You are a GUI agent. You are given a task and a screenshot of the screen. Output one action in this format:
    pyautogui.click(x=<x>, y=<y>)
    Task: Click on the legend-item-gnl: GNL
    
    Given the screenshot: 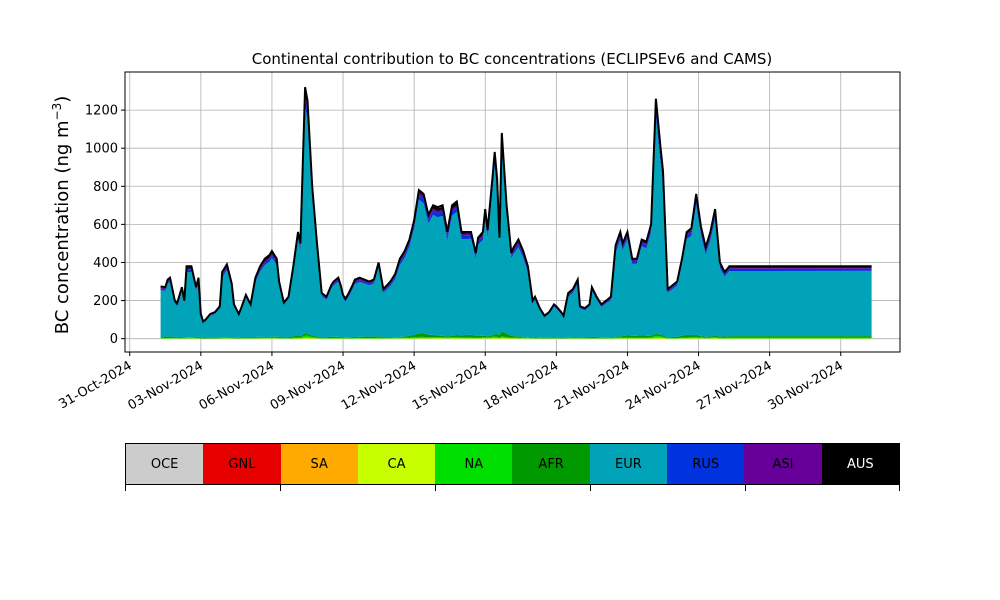 What is the action you would take?
    pyautogui.click(x=242, y=464)
    